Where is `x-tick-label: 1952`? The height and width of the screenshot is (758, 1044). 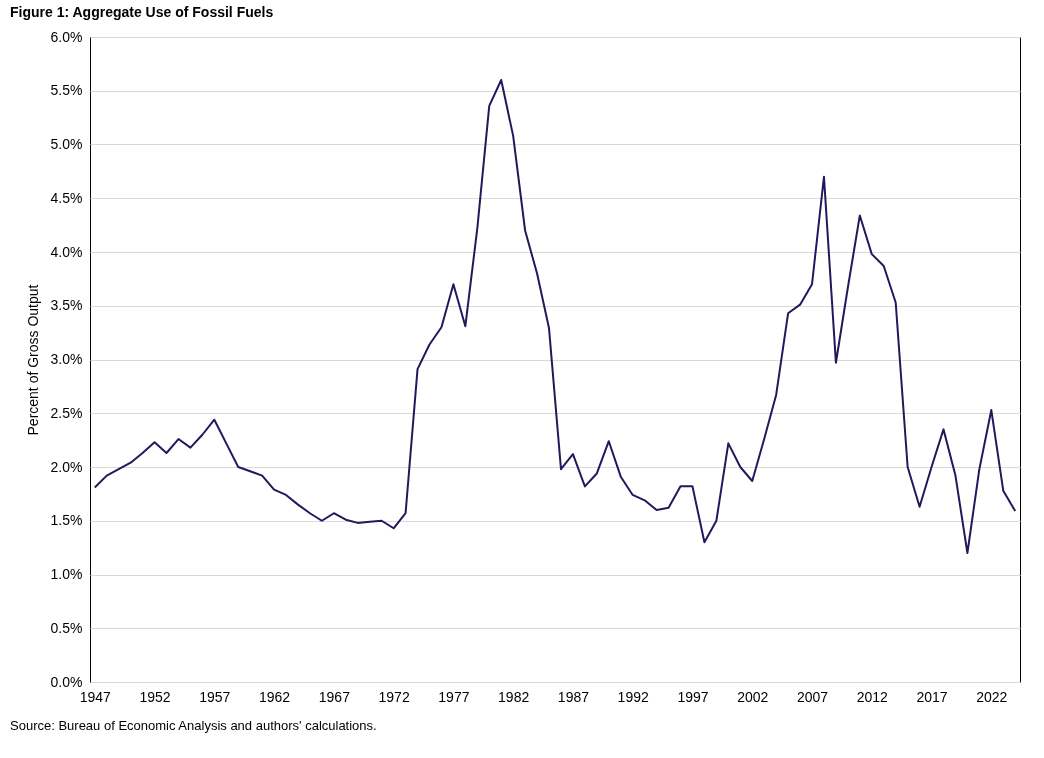
x-tick-label: 1952 is located at coordinates (155, 696).